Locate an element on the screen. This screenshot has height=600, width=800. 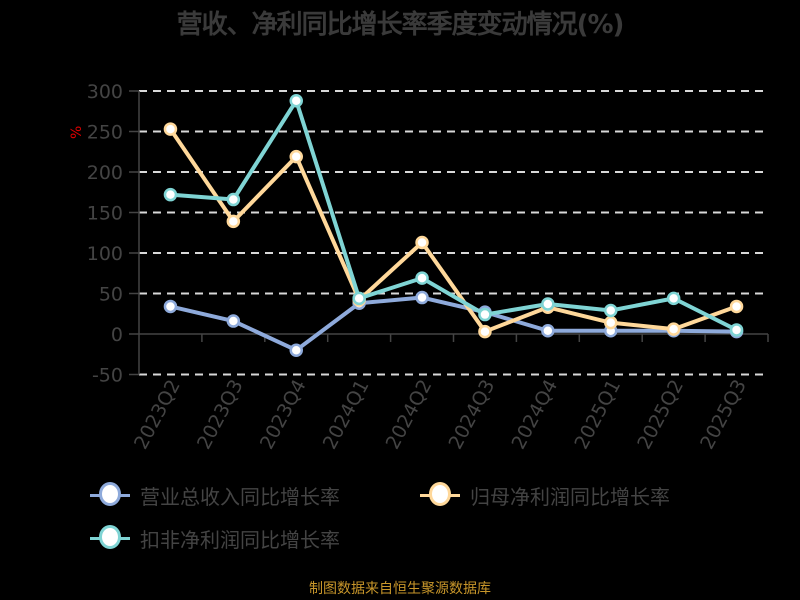
x-tick-label: 2024Q1 is located at coordinates (346, 414).